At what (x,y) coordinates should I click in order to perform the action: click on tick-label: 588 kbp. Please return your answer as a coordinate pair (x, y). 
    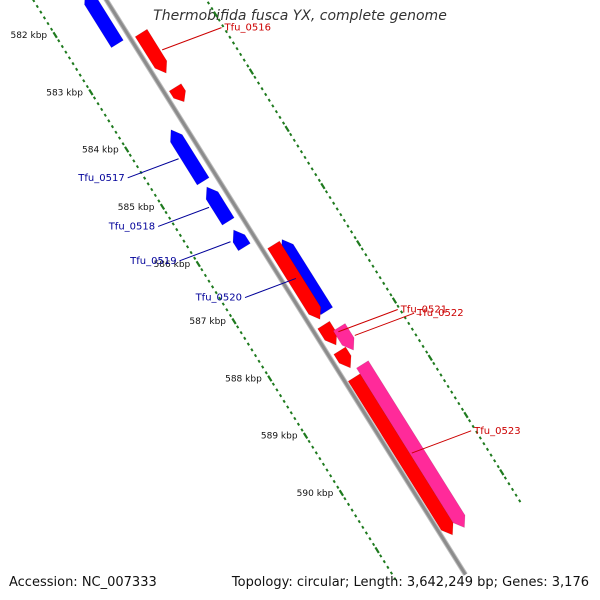
    Looking at the image, I should click on (243, 379).